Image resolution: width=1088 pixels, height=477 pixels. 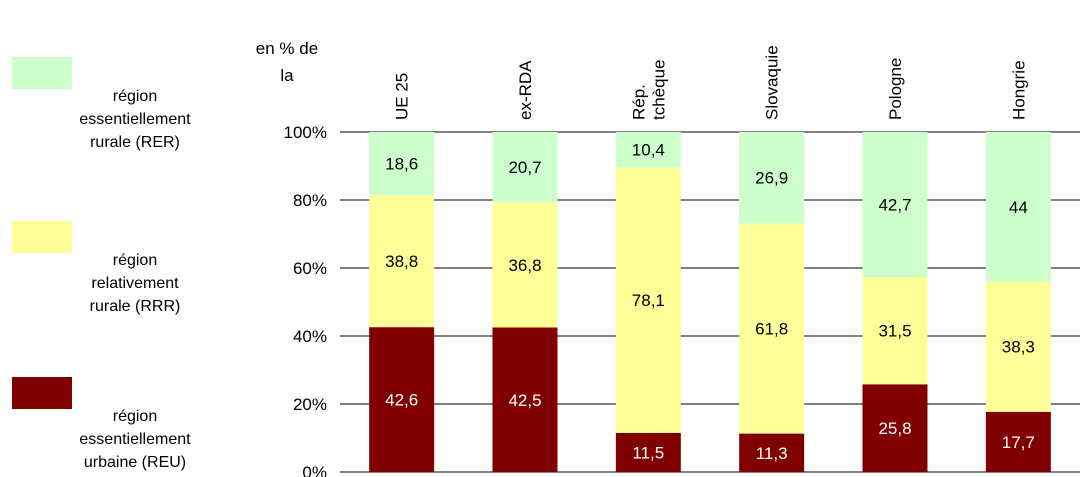 What do you see at coordinates (135, 283) in the screenshot?
I see `legend-label: relativement` at bounding box center [135, 283].